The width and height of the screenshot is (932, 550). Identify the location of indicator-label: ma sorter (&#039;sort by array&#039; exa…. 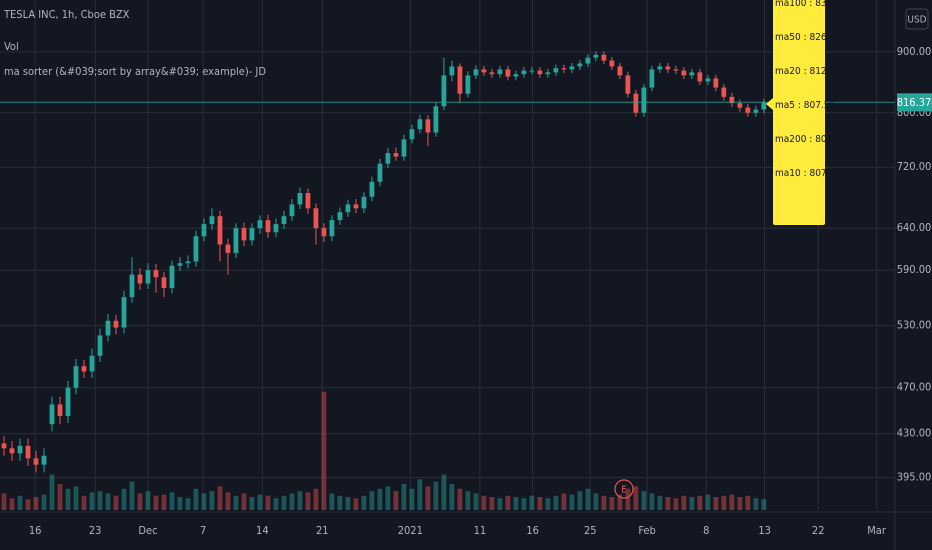
(135, 71).